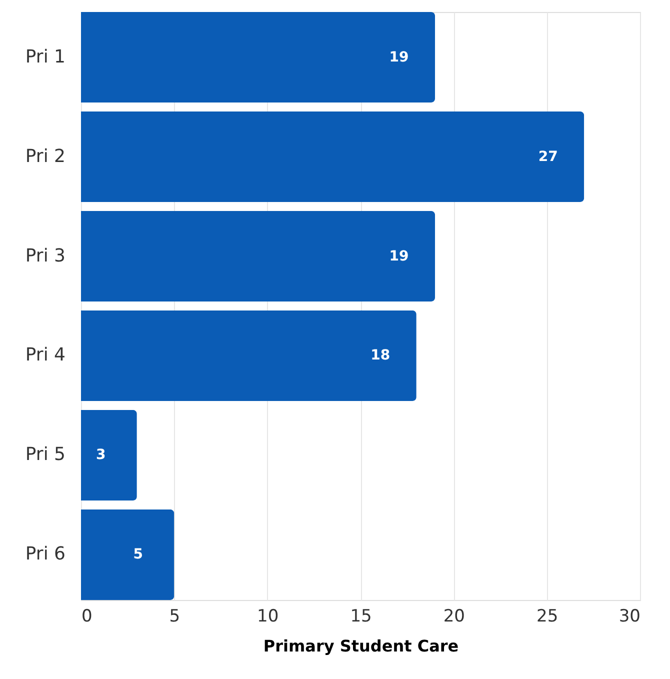 The image size is (670, 679). Describe the element at coordinates (629, 616) in the screenshot. I see `x-tick-label: 30` at that location.